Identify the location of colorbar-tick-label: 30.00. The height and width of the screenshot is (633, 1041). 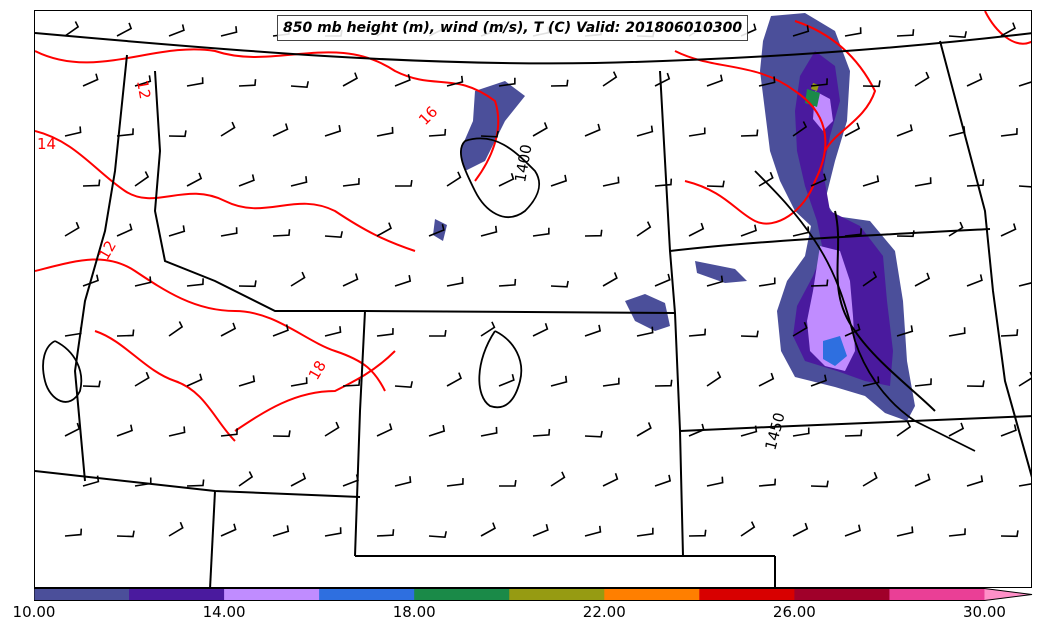
(984, 612).